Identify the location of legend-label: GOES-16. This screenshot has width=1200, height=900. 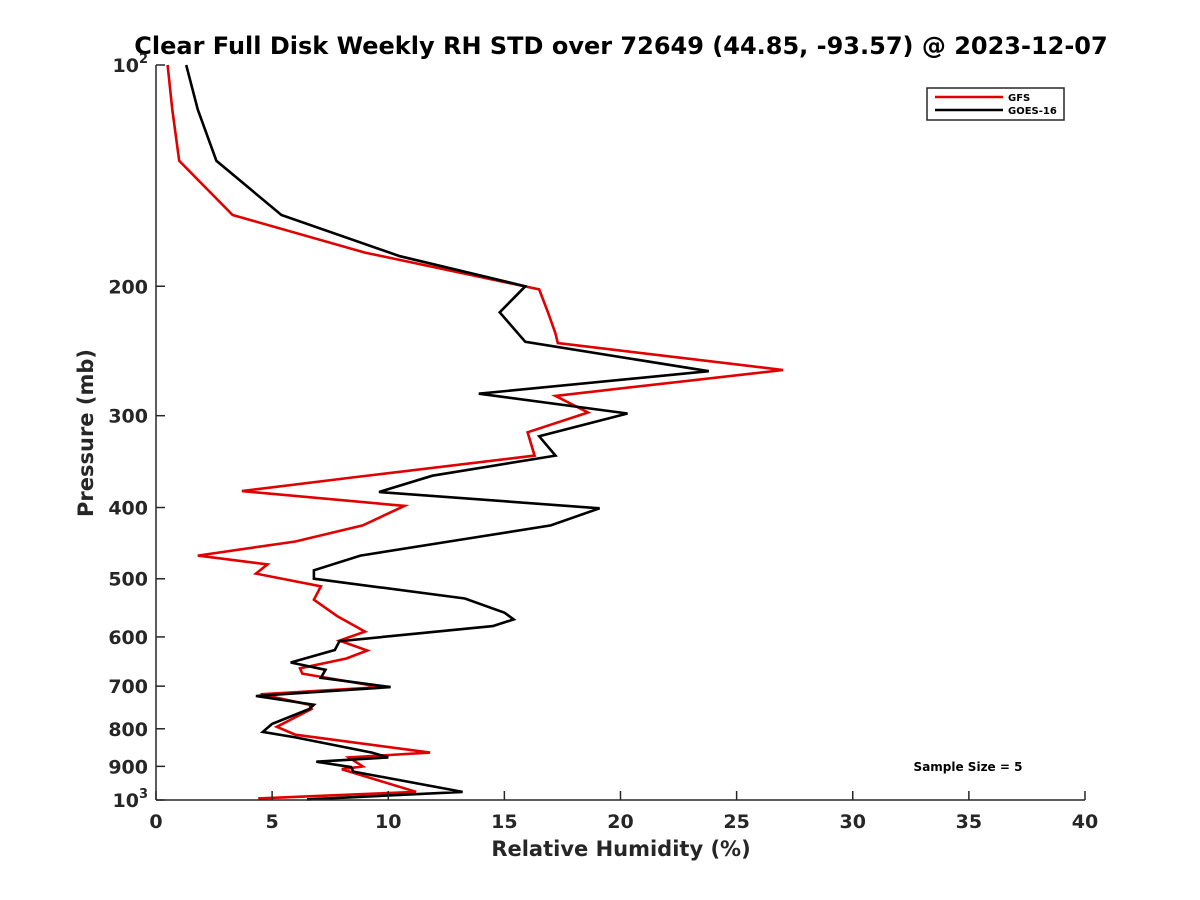
(1032, 111).